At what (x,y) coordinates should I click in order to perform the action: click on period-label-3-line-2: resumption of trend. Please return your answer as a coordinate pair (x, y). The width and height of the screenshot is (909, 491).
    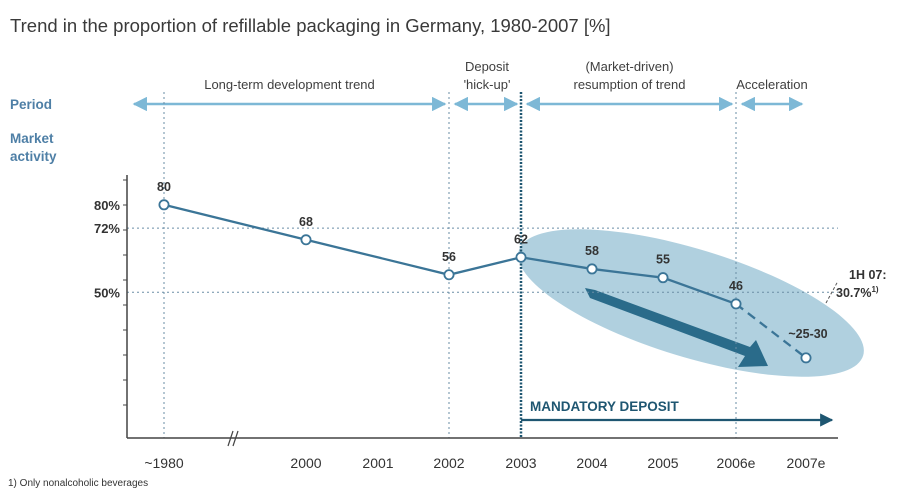
    Looking at the image, I should click on (629, 84).